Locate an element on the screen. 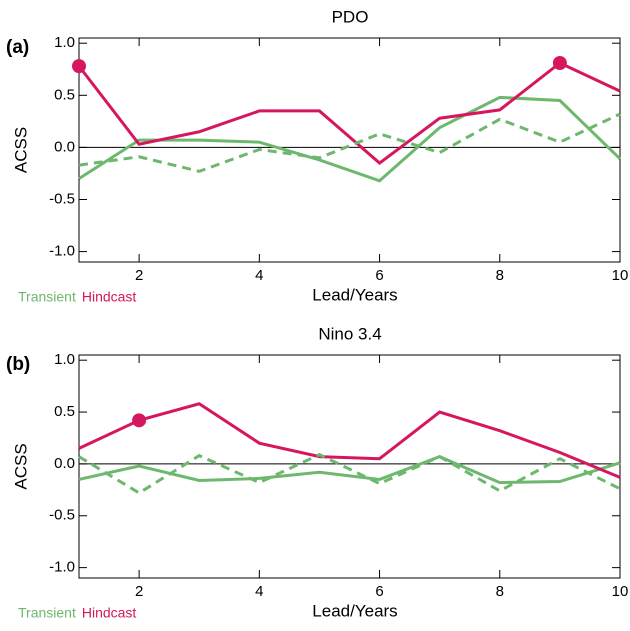 The height and width of the screenshot is (631, 630). panel-label: (b) is located at coordinates (18, 364).